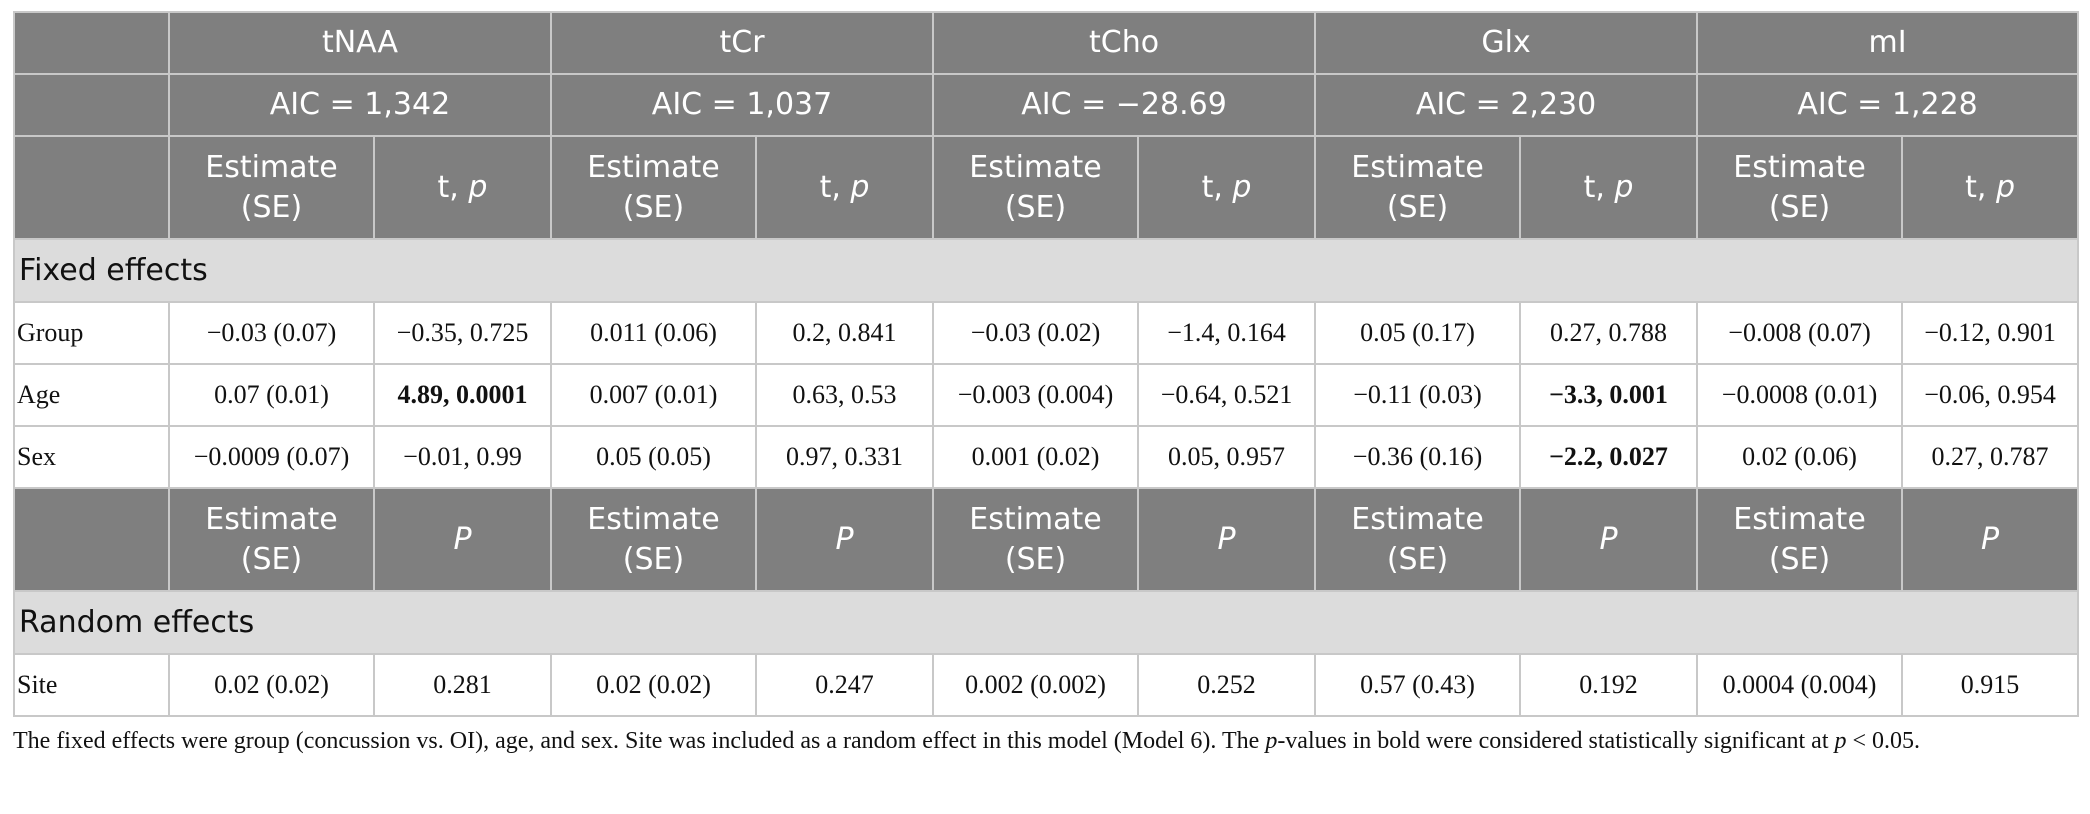  I want to click on row-label: Site, so click(91, 685).